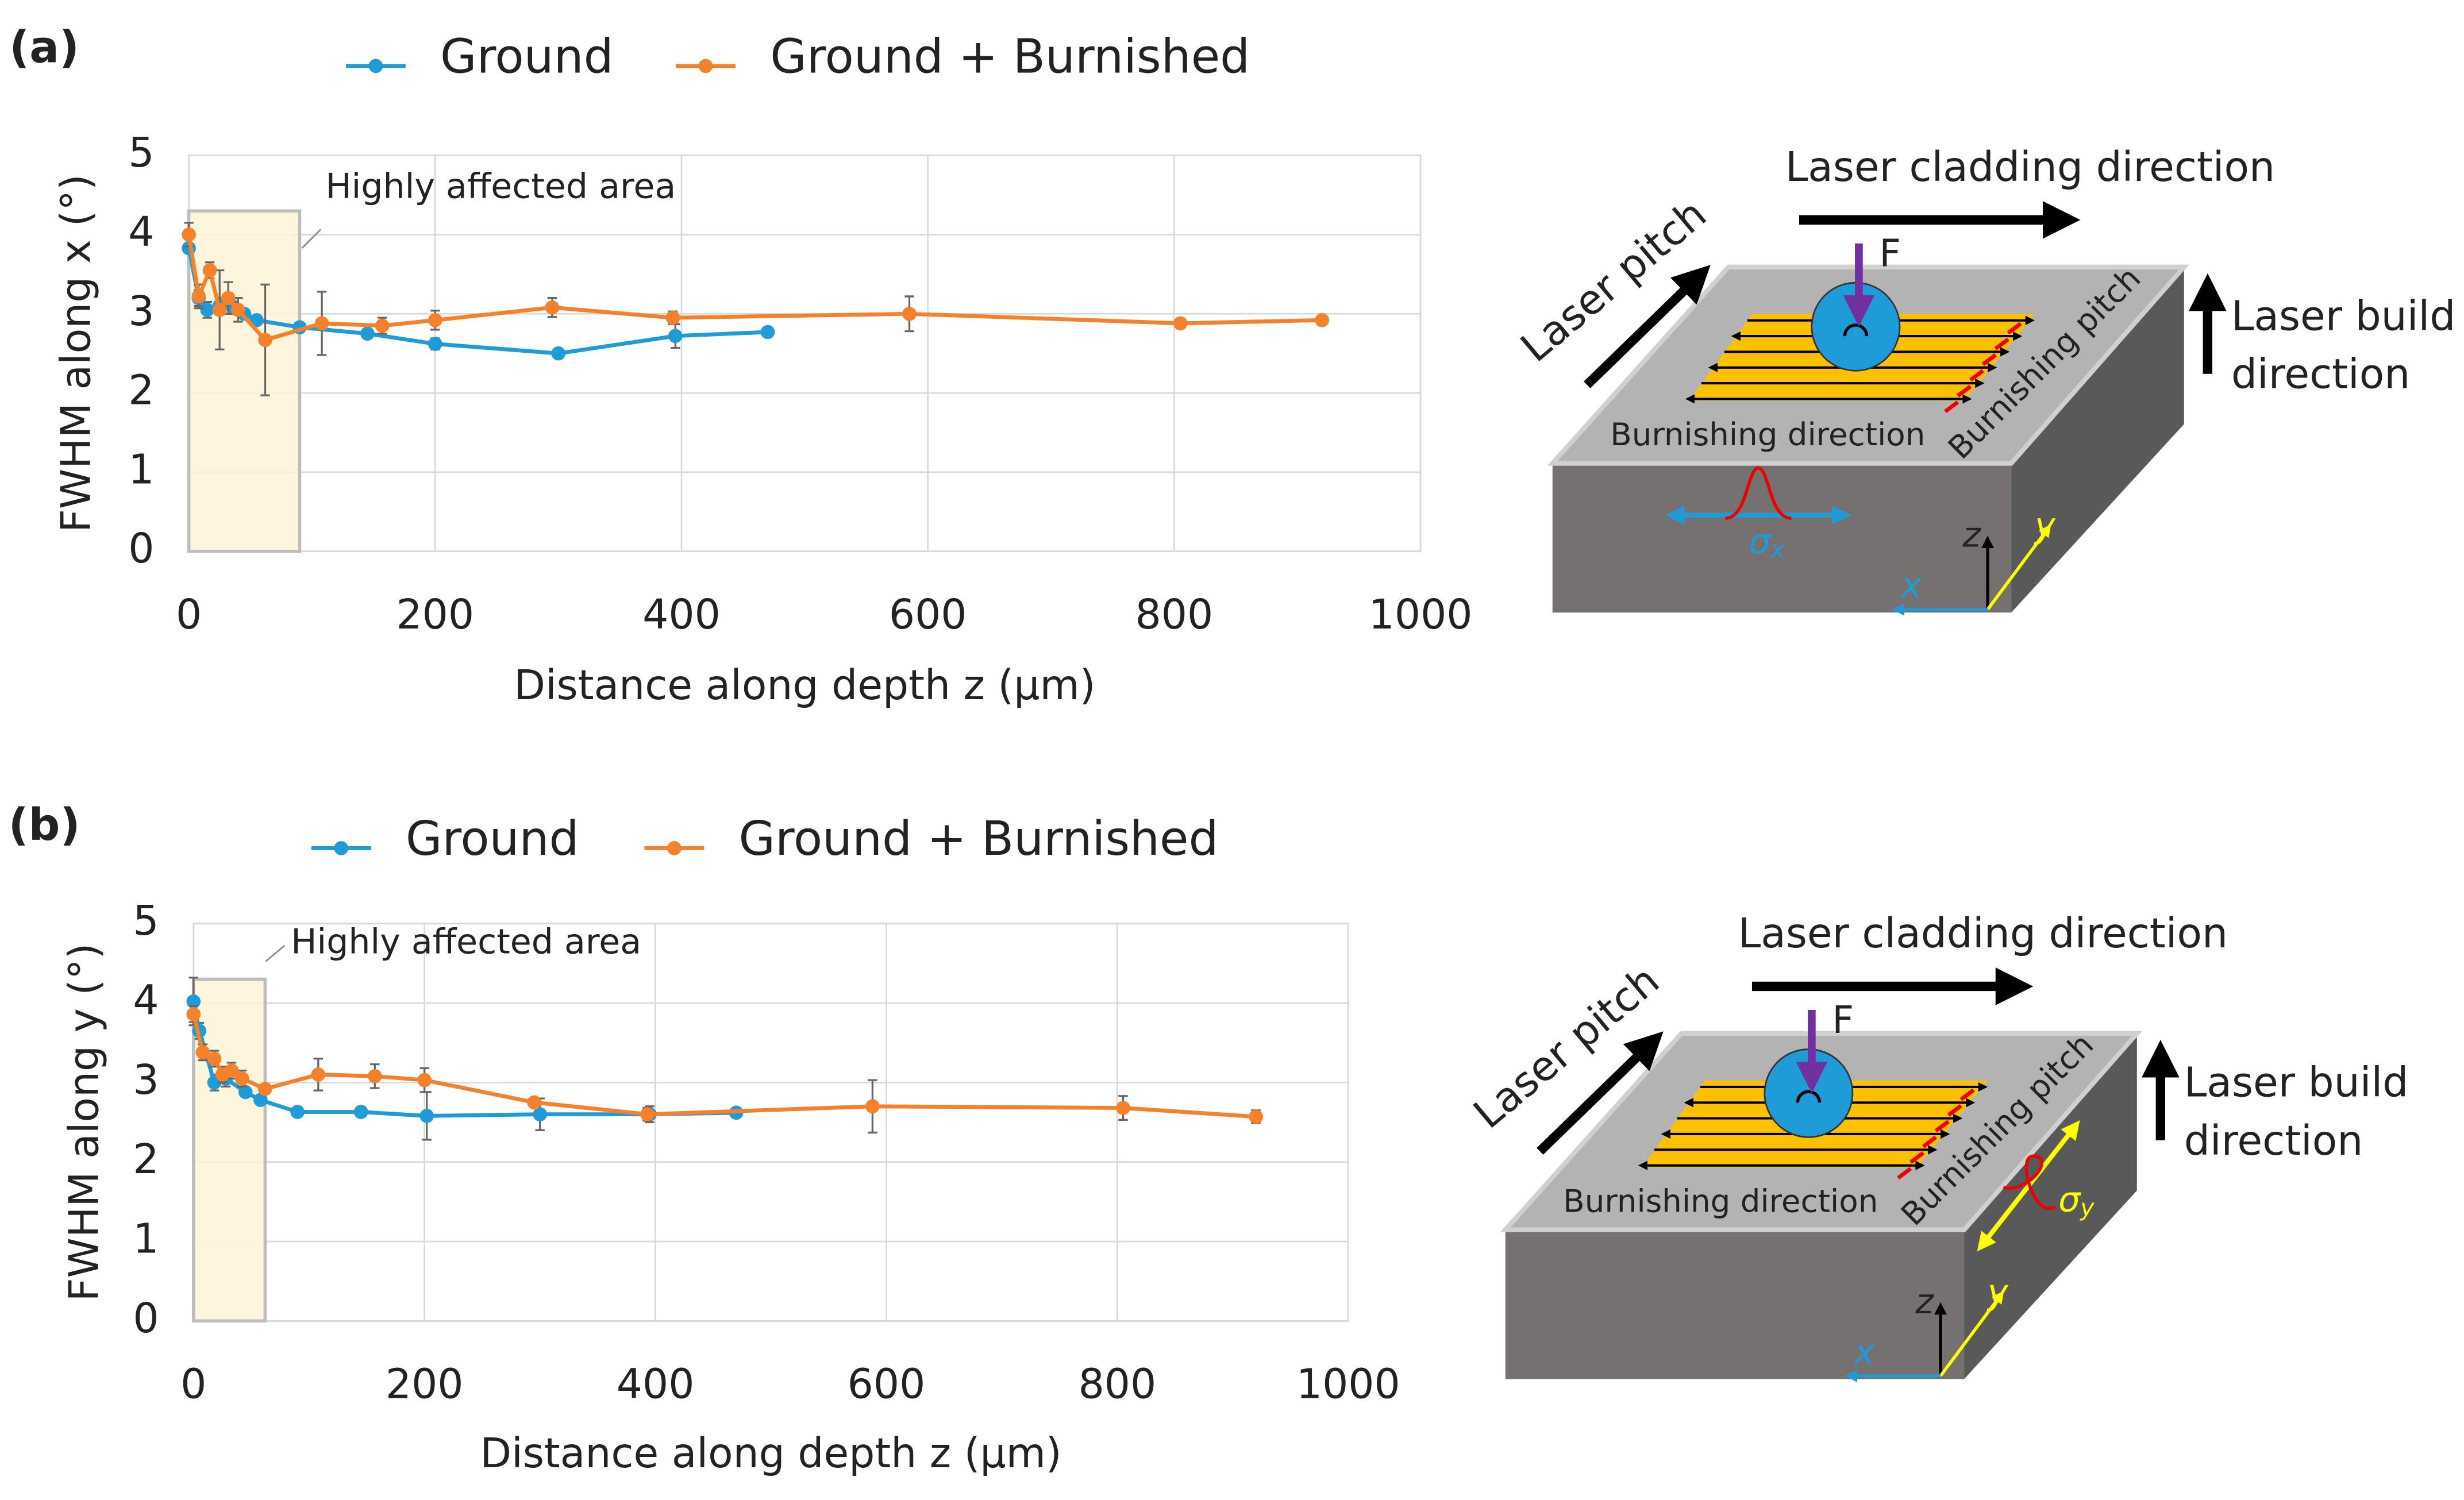 The image size is (2464, 1500). What do you see at coordinates (2097, 440) in the screenshot?
I see `box-side` at bounding box center [2097, 440].